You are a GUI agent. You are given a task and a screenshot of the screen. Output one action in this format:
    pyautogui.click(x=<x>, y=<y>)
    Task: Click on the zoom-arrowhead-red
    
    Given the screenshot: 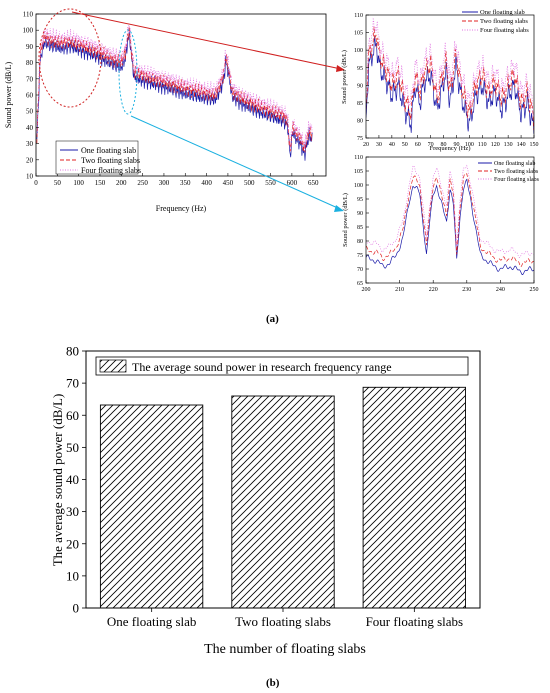 What is the action you would take?
    pyautogui.click(x=340, y=68)
    